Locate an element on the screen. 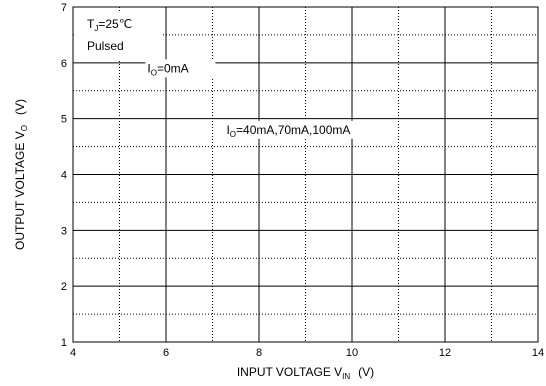 The height and width of the screenshot is (386, 546). x-axis-label-main: INPUT VOLTAGE V is located at coordinates (289, 372).